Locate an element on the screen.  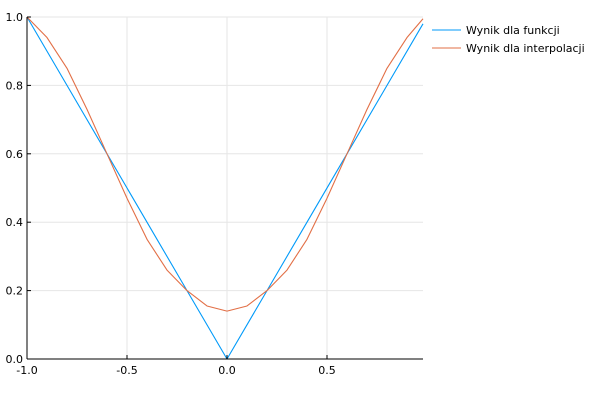
legend: Wynik dla funkcji Wynik dla interpolacji is located at coordinates (508, 39).